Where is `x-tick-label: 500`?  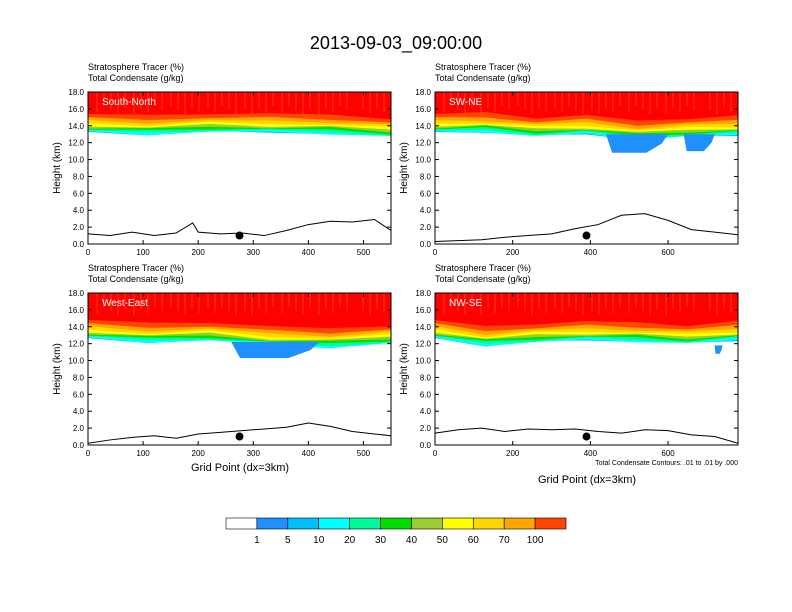
x-tick-label: 500 is located at coordinates (364, 252).